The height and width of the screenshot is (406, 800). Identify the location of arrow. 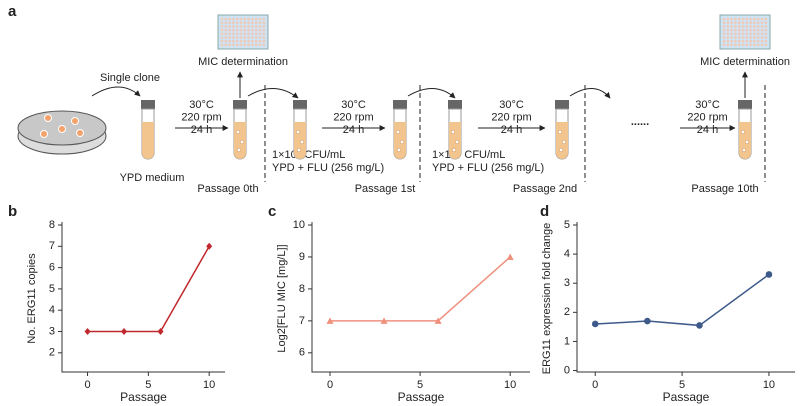
(116, 91).